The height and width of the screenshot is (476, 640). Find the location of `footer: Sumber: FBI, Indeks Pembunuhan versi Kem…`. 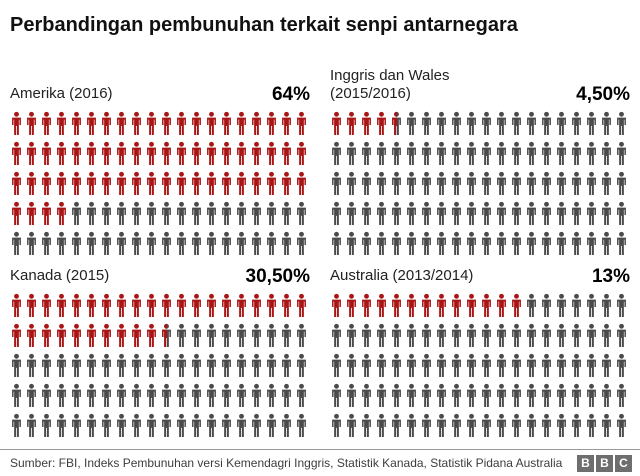

footer: Sumber: FBI, Indeks Pembunuhan versi Kem… is located at coordinates (320, 462).